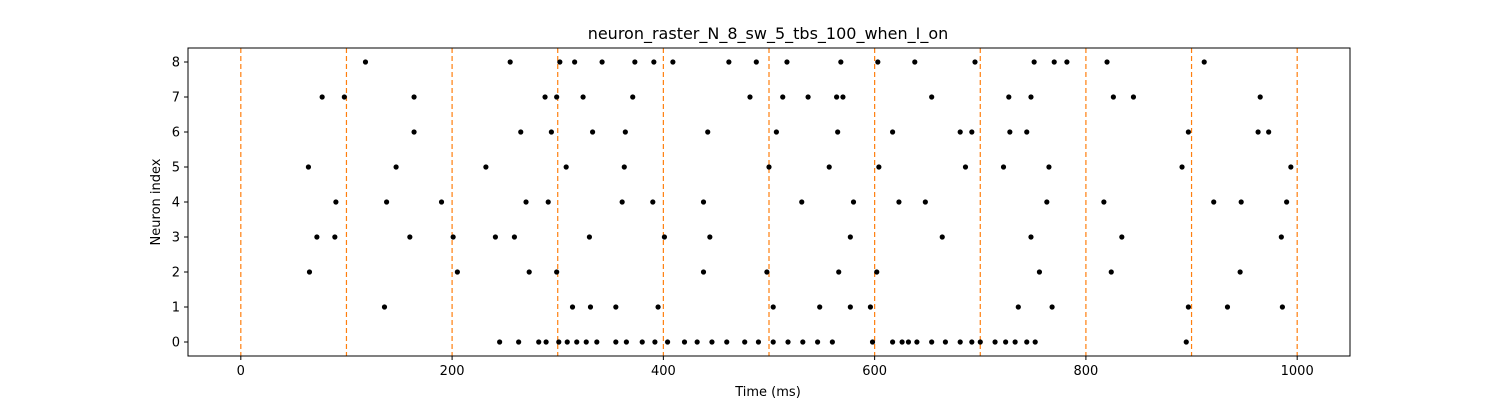 This screenshot has width=1500, height=400. What do you see at coordinates (176, 343) in the screenshot?
I see `y-tick-label-0: 0` at bounding box center [176, 343].